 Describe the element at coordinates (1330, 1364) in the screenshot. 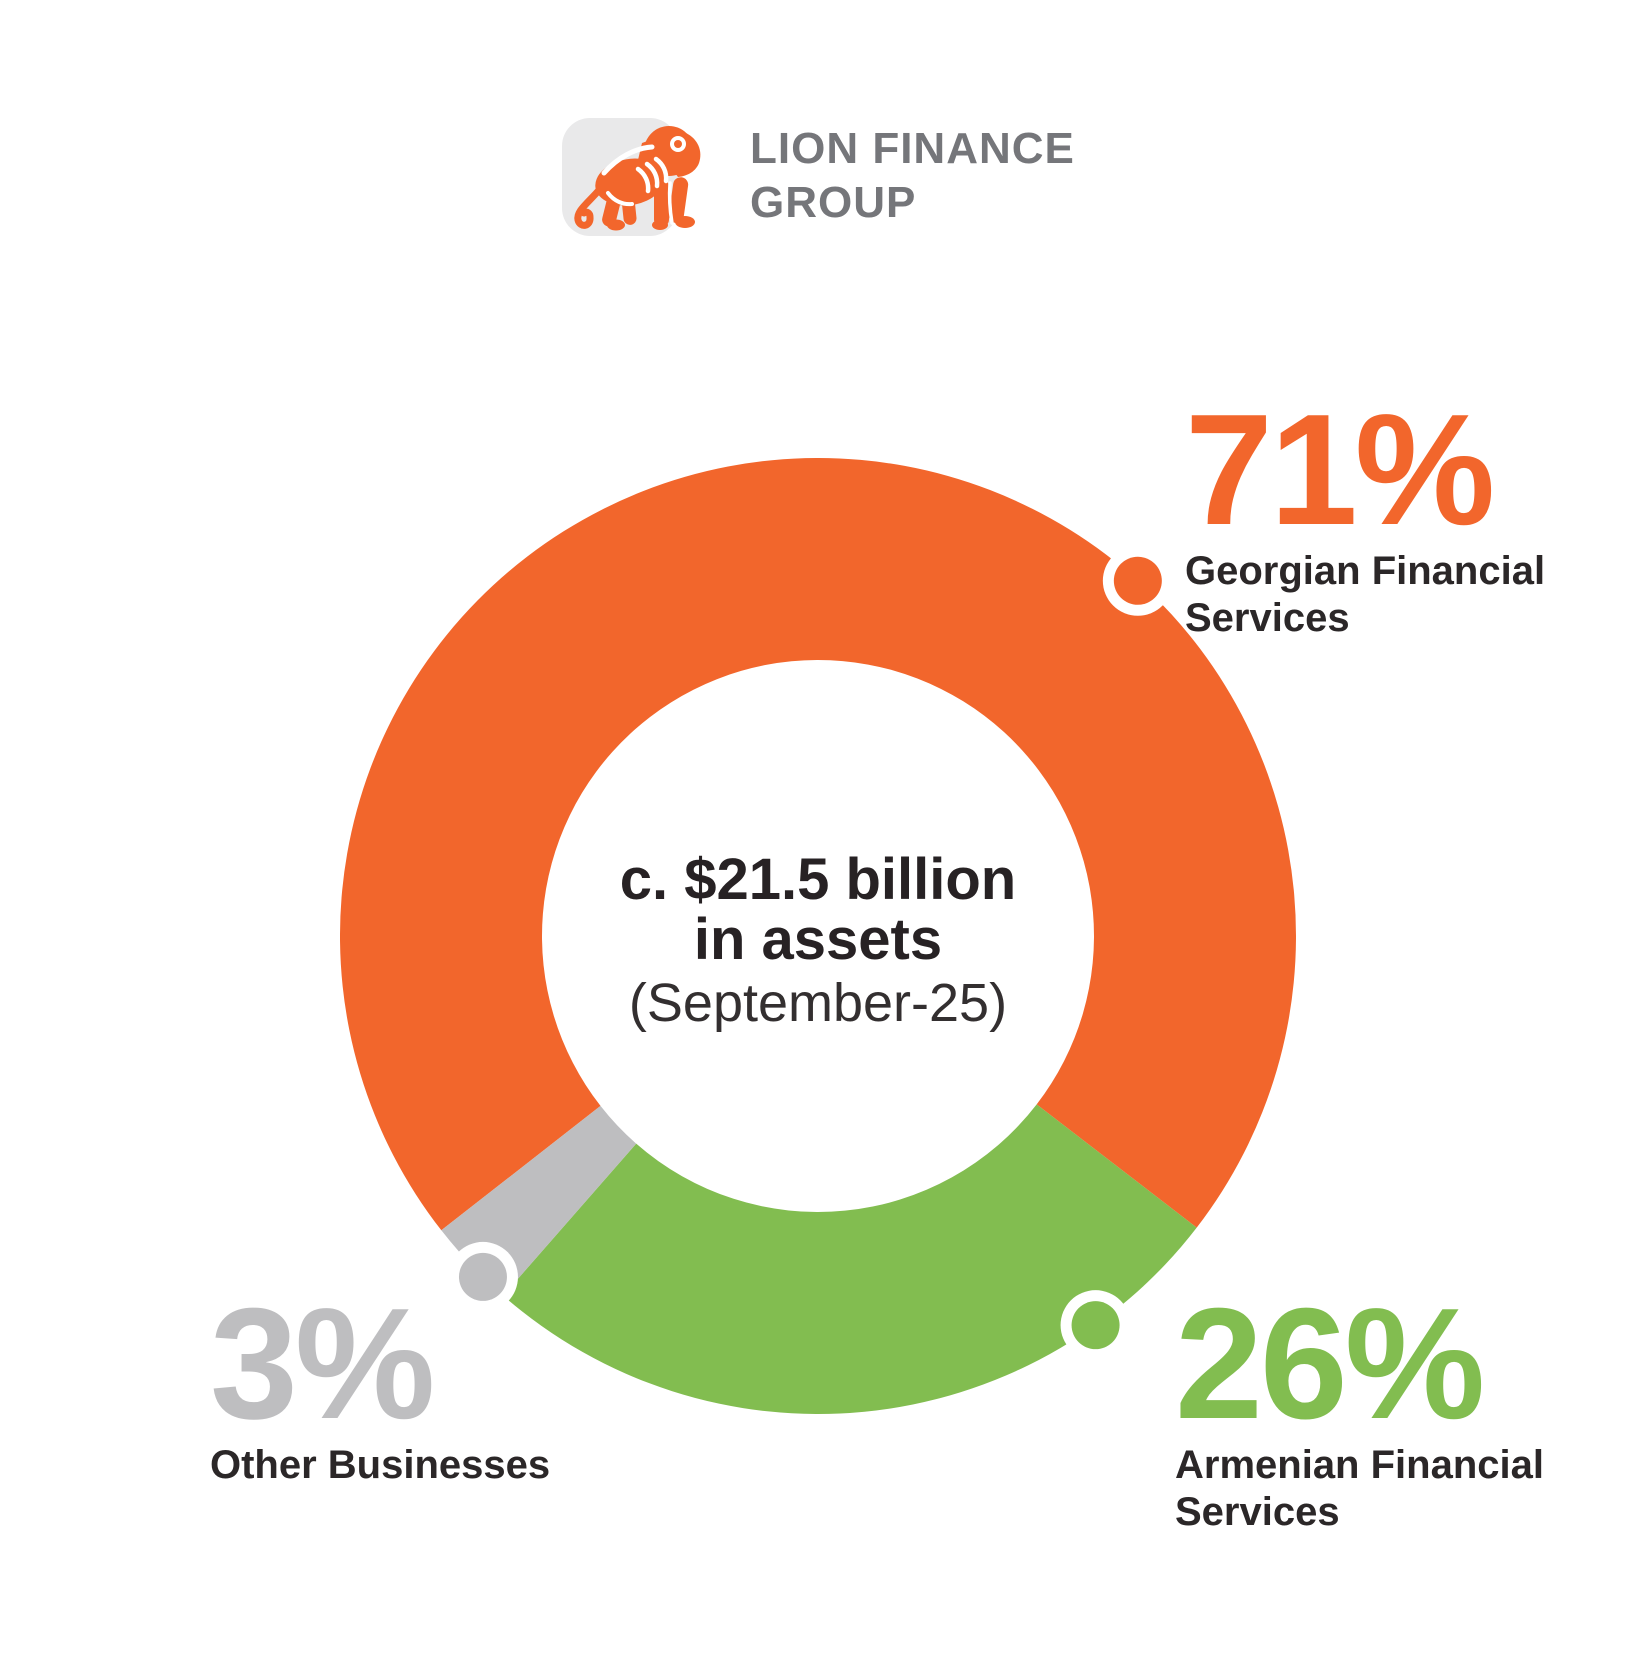

I see `pct-armenian: 26%` at that location.